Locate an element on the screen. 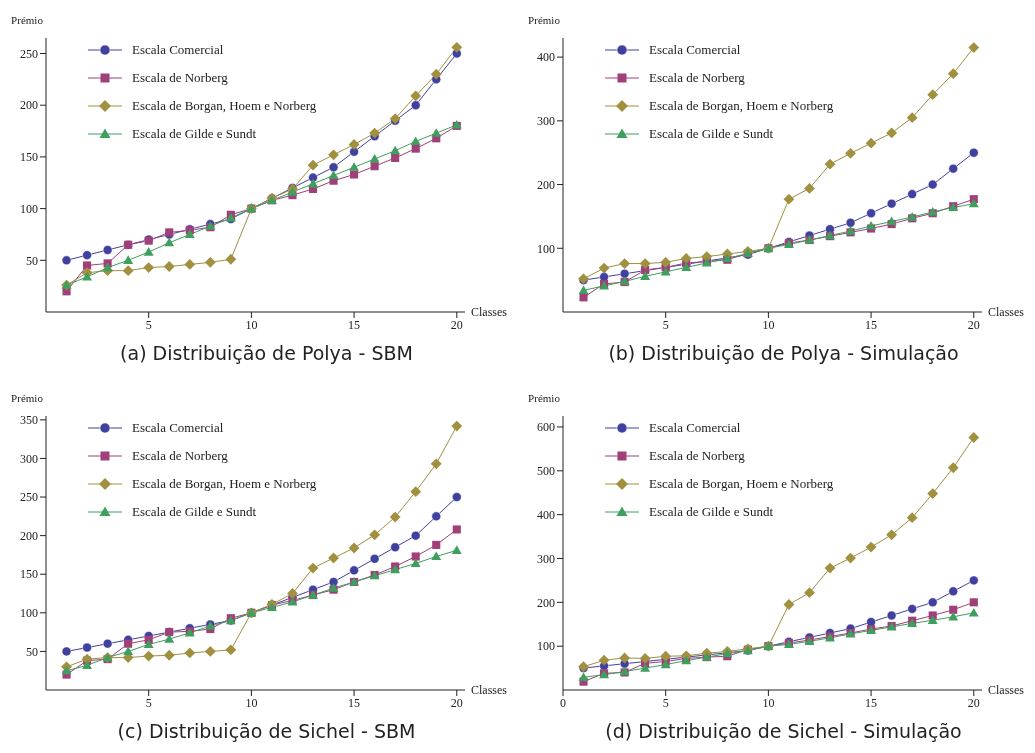 The width and height of the screenshot is (1035, 753). y-tick-label: 600 is located at coordinates (546, 427).